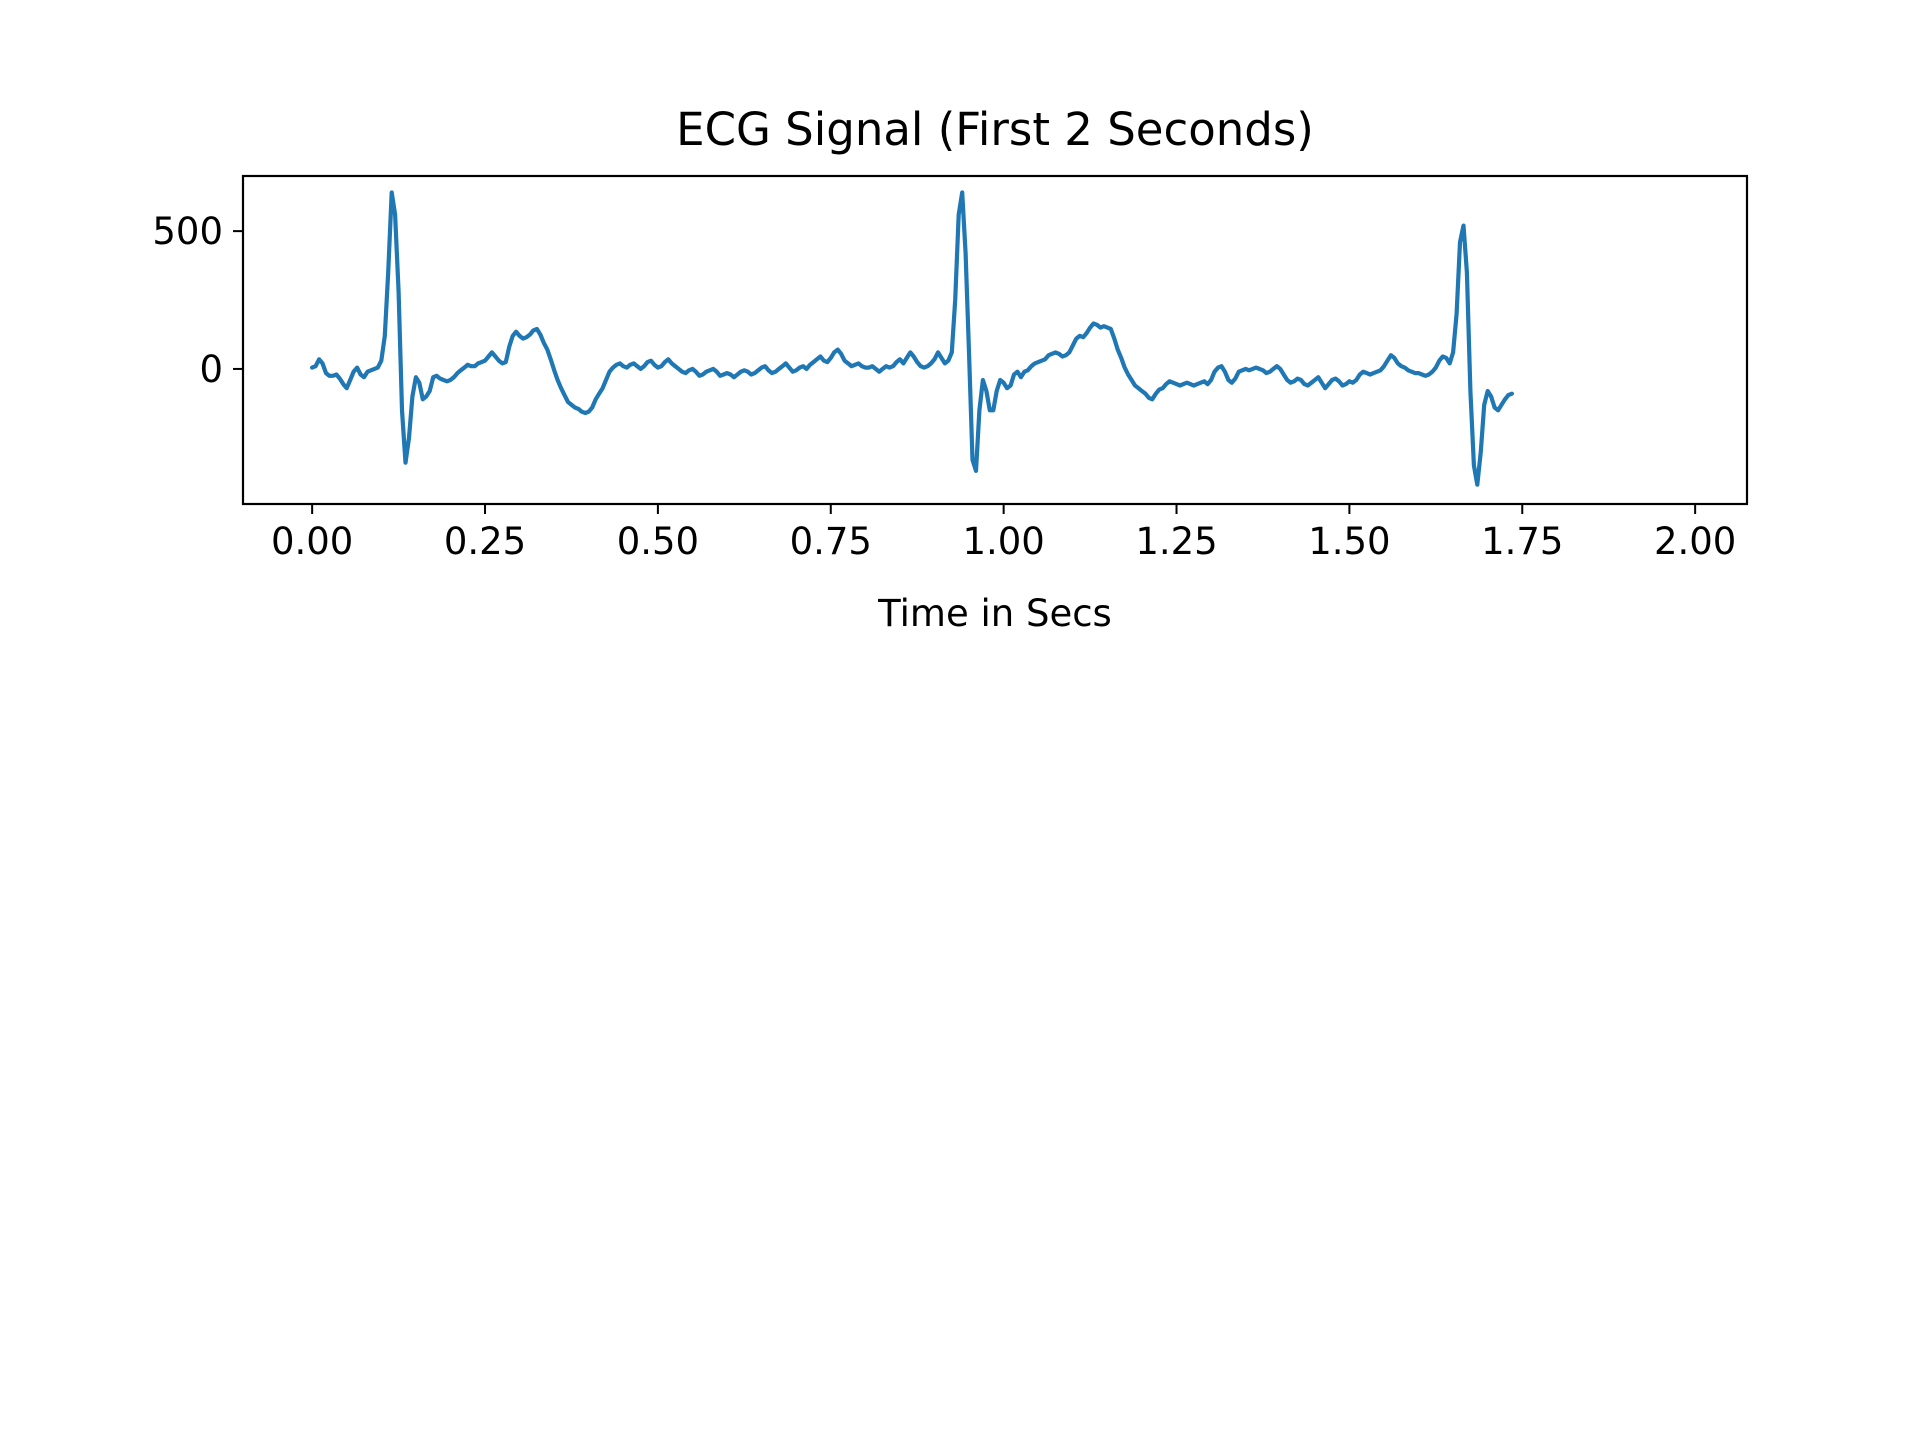 The width and height of the screenshot is (1920, 1440). What do you see at coordinates (831, 541) in the screenshot?
I see `x-tick-label: 0.75` at bounding box center [831, 541].